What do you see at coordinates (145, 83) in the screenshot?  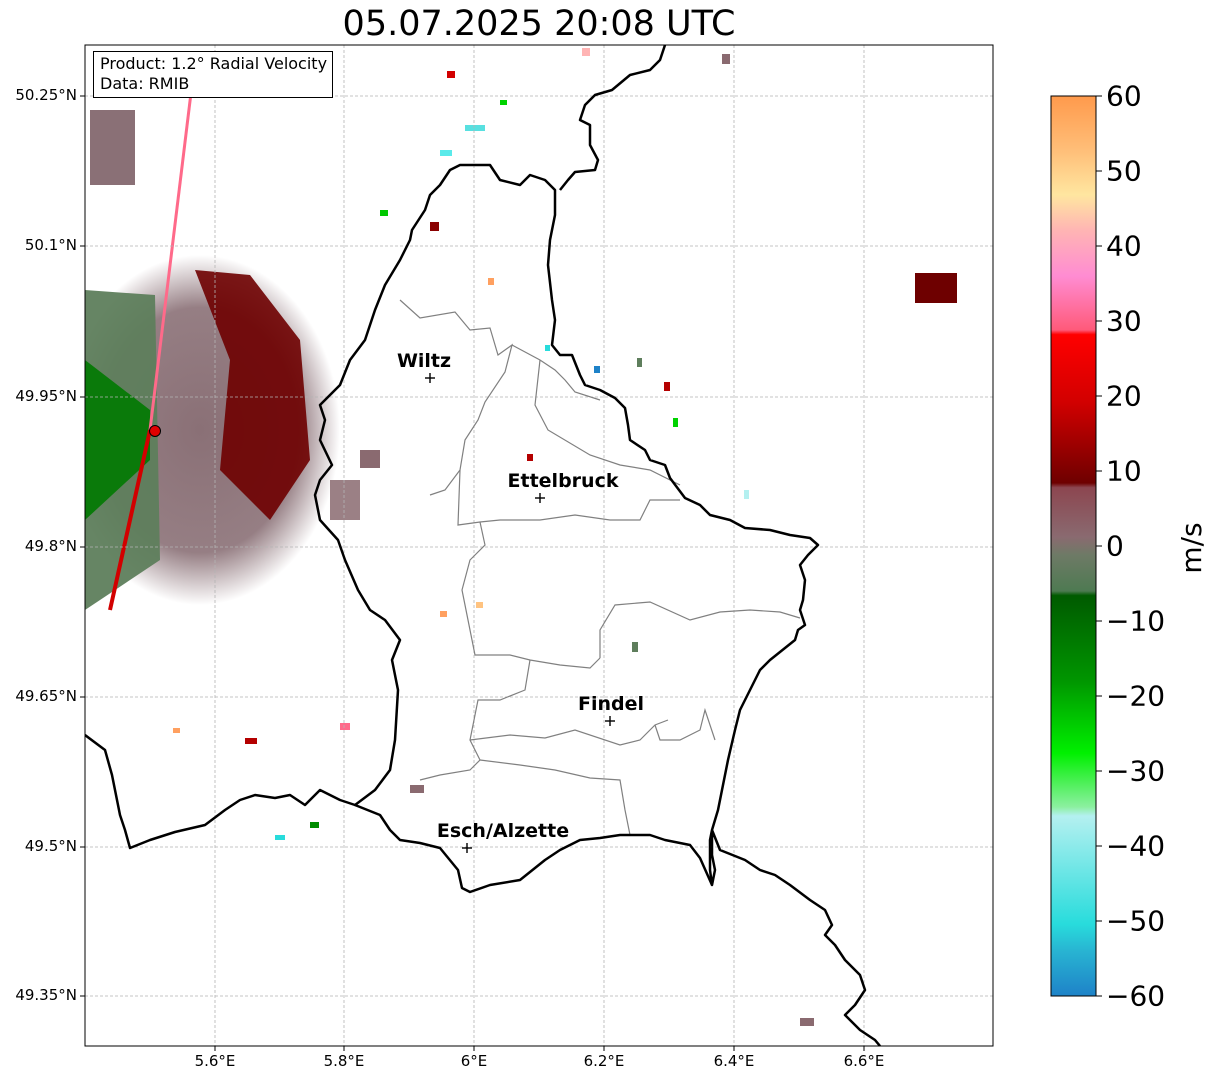 I see `data-source-label: Data: RMIB` at bounding box center [145, 83].